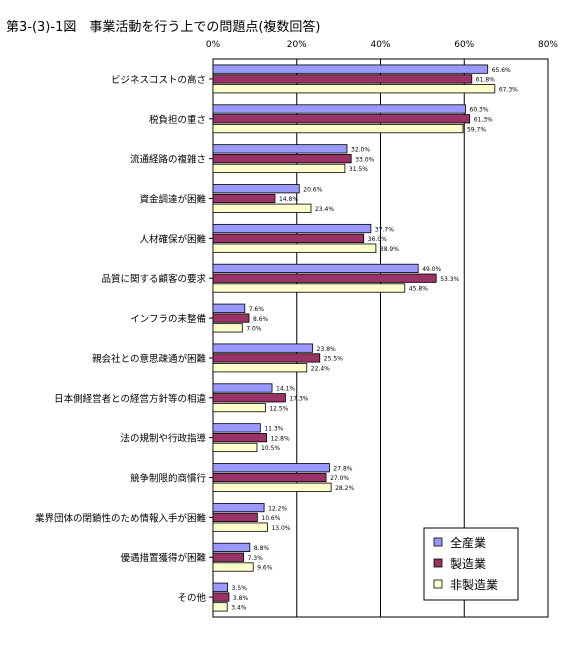 The height and width of the screenshot is (647, 577). Describe the element at coordinates (501, 70) in the screenshot. I see `data-label: 65.6%` at that location.